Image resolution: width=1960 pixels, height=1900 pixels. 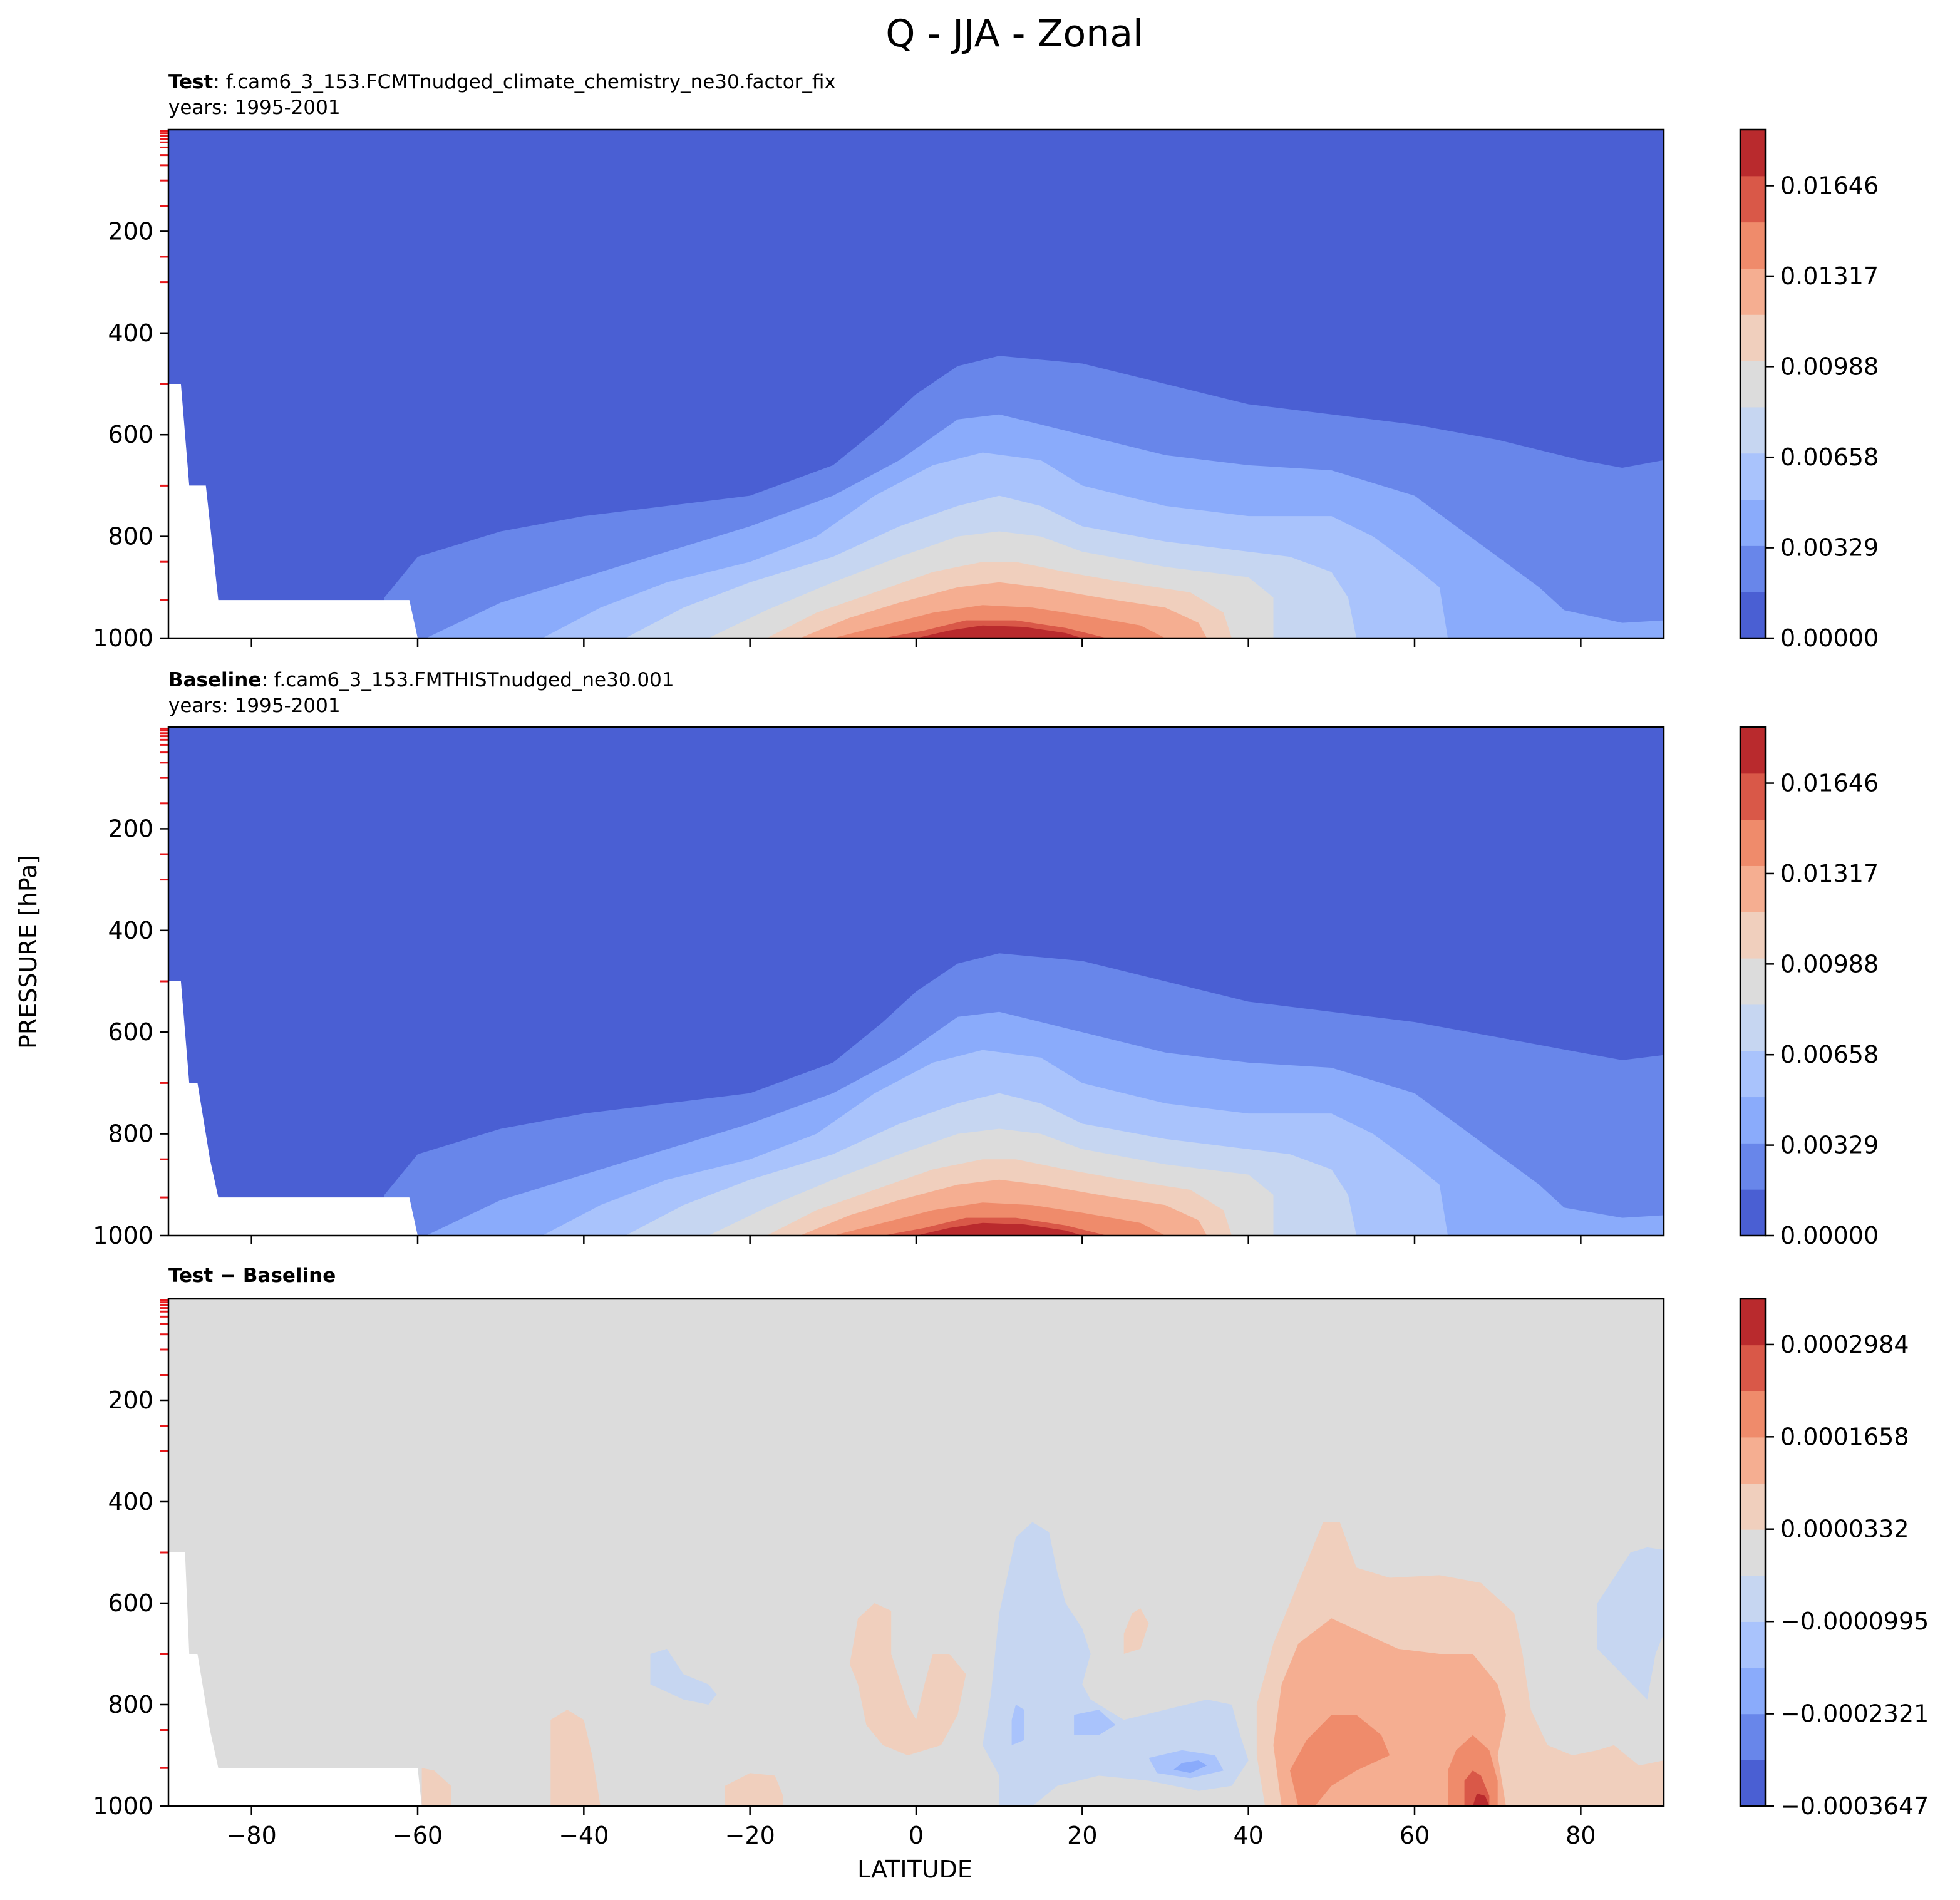 I want to click on test-colorbar-label: 0.00329, so click(x=1829, y=548).